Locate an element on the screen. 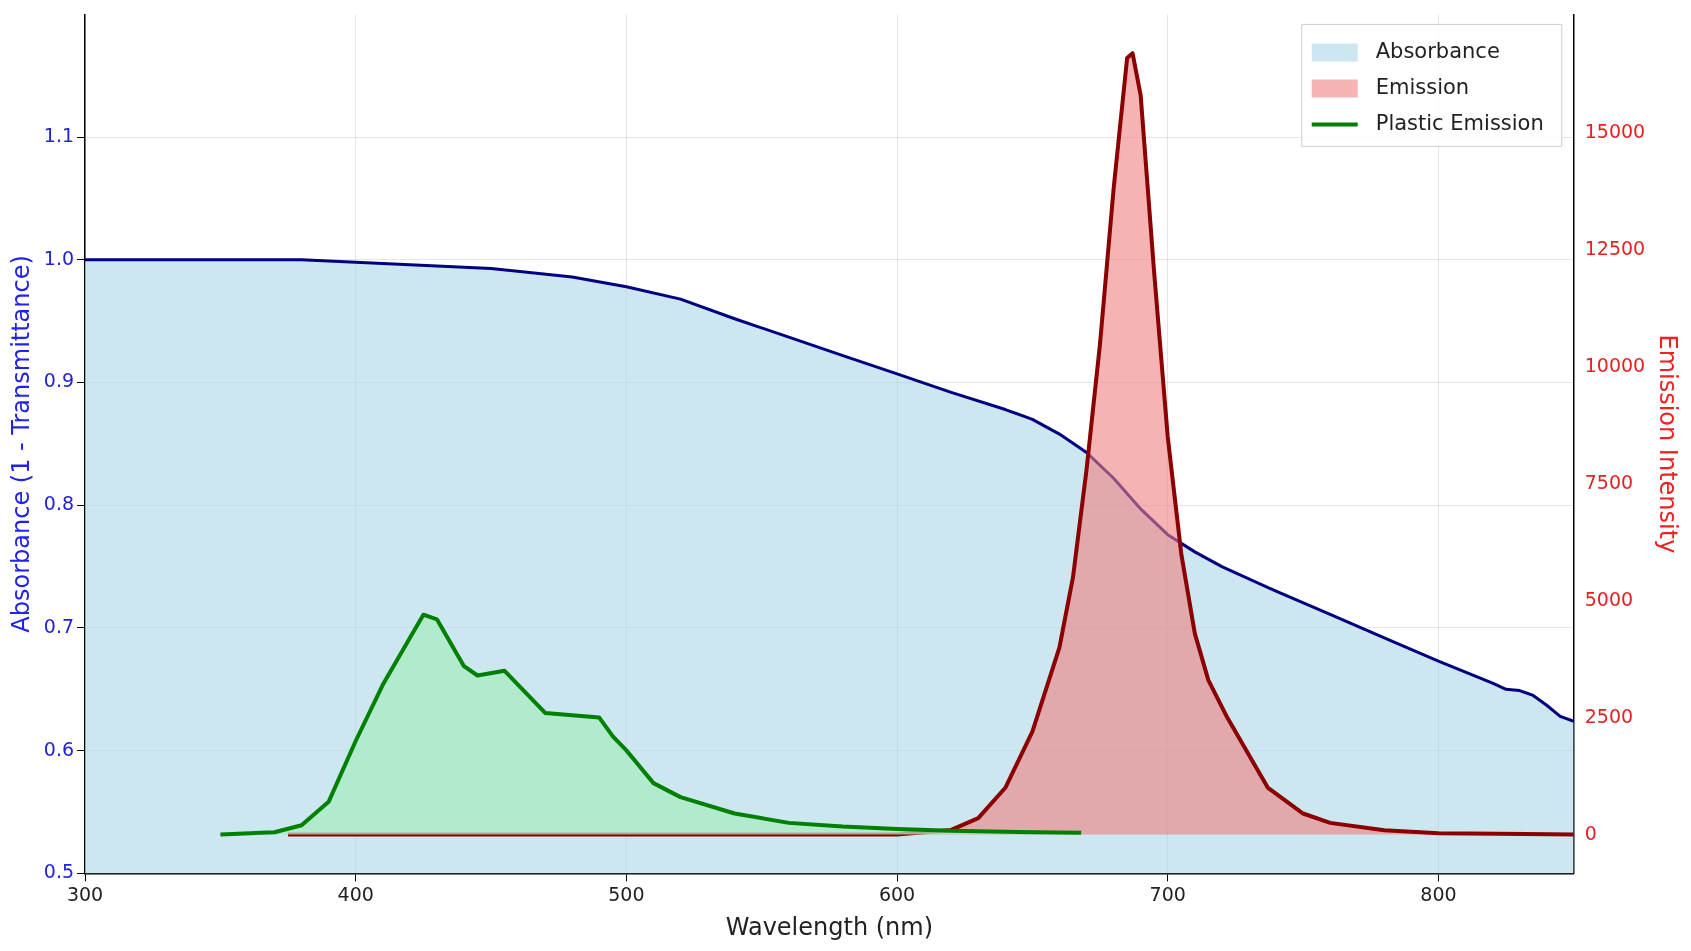 The height and width of the screenshot is (951, 1691). y2-axis-title: Emission Intensity is located at coordinates (1668, 444).